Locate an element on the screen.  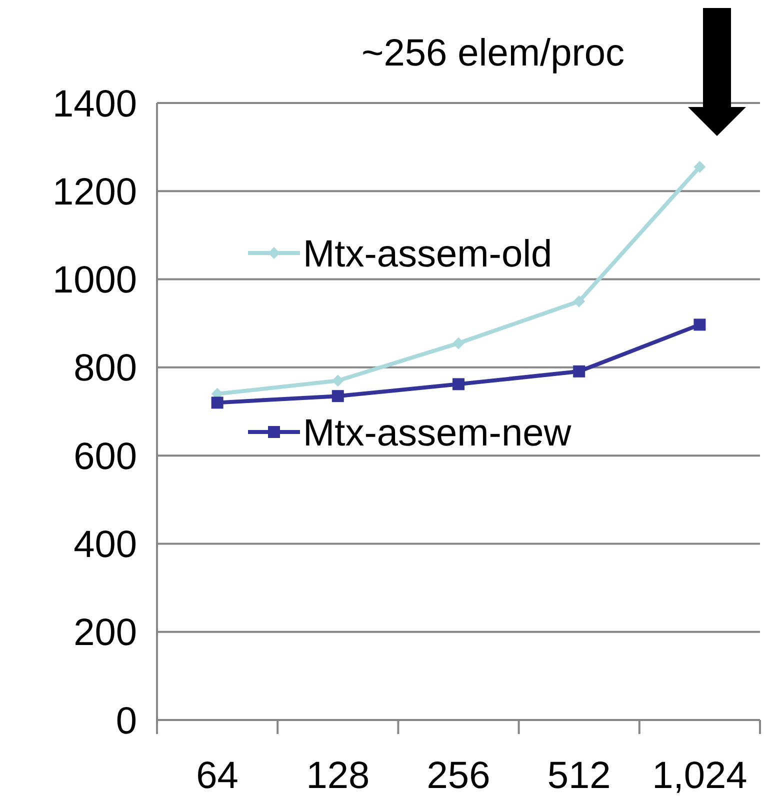
y-tick-label: 600 is located at coordinates (105, 457).